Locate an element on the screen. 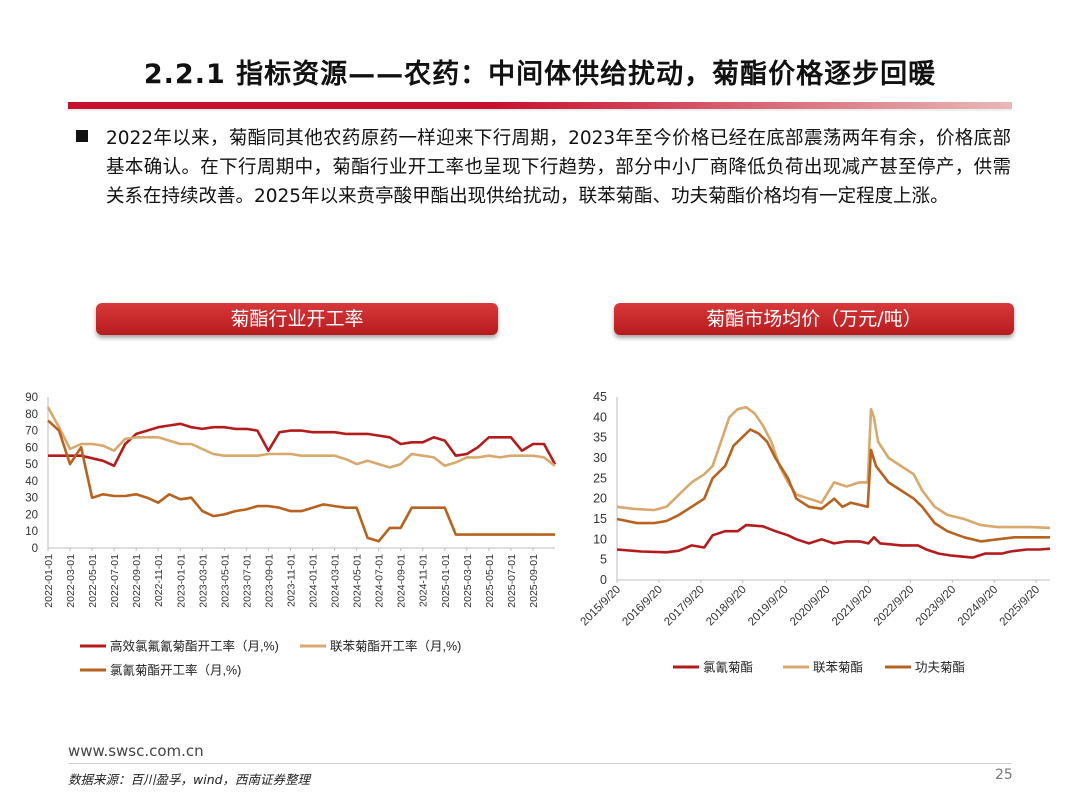 The image size is (1080, 810). x-tick-label: 2022-07-01 is located at coordinates (115, 581).